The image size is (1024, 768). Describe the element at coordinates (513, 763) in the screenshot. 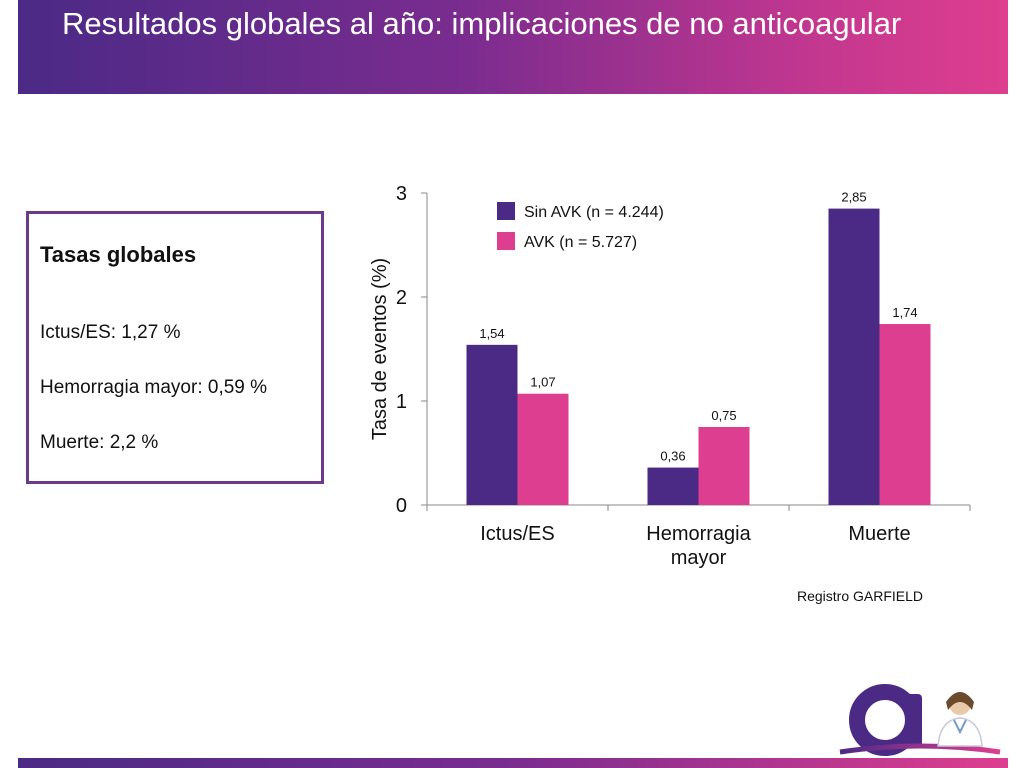

I see `bottom-bar` at that location.